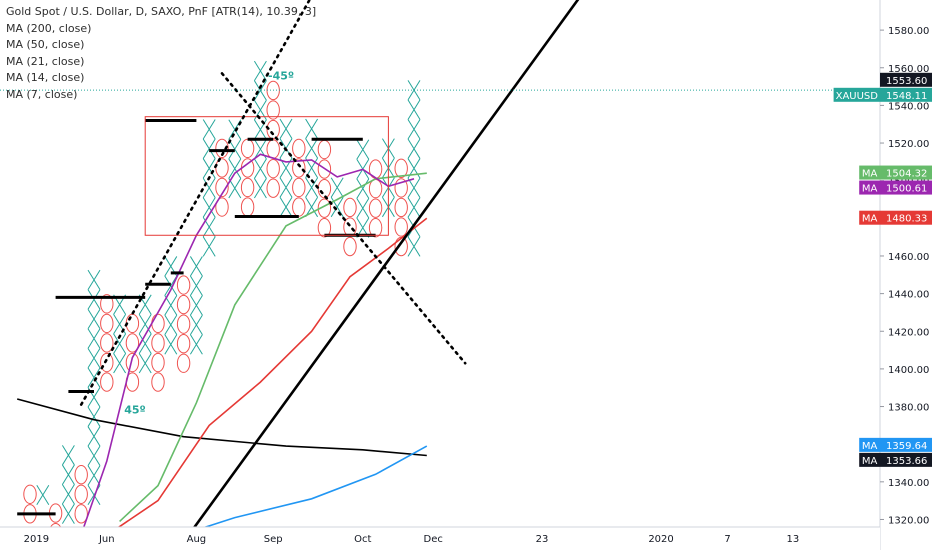 The width and height of the screenshot is (932, 554). Describe the element at coordinates (343, 218) in the screenshot. I see `dotted-trendline` at that location.